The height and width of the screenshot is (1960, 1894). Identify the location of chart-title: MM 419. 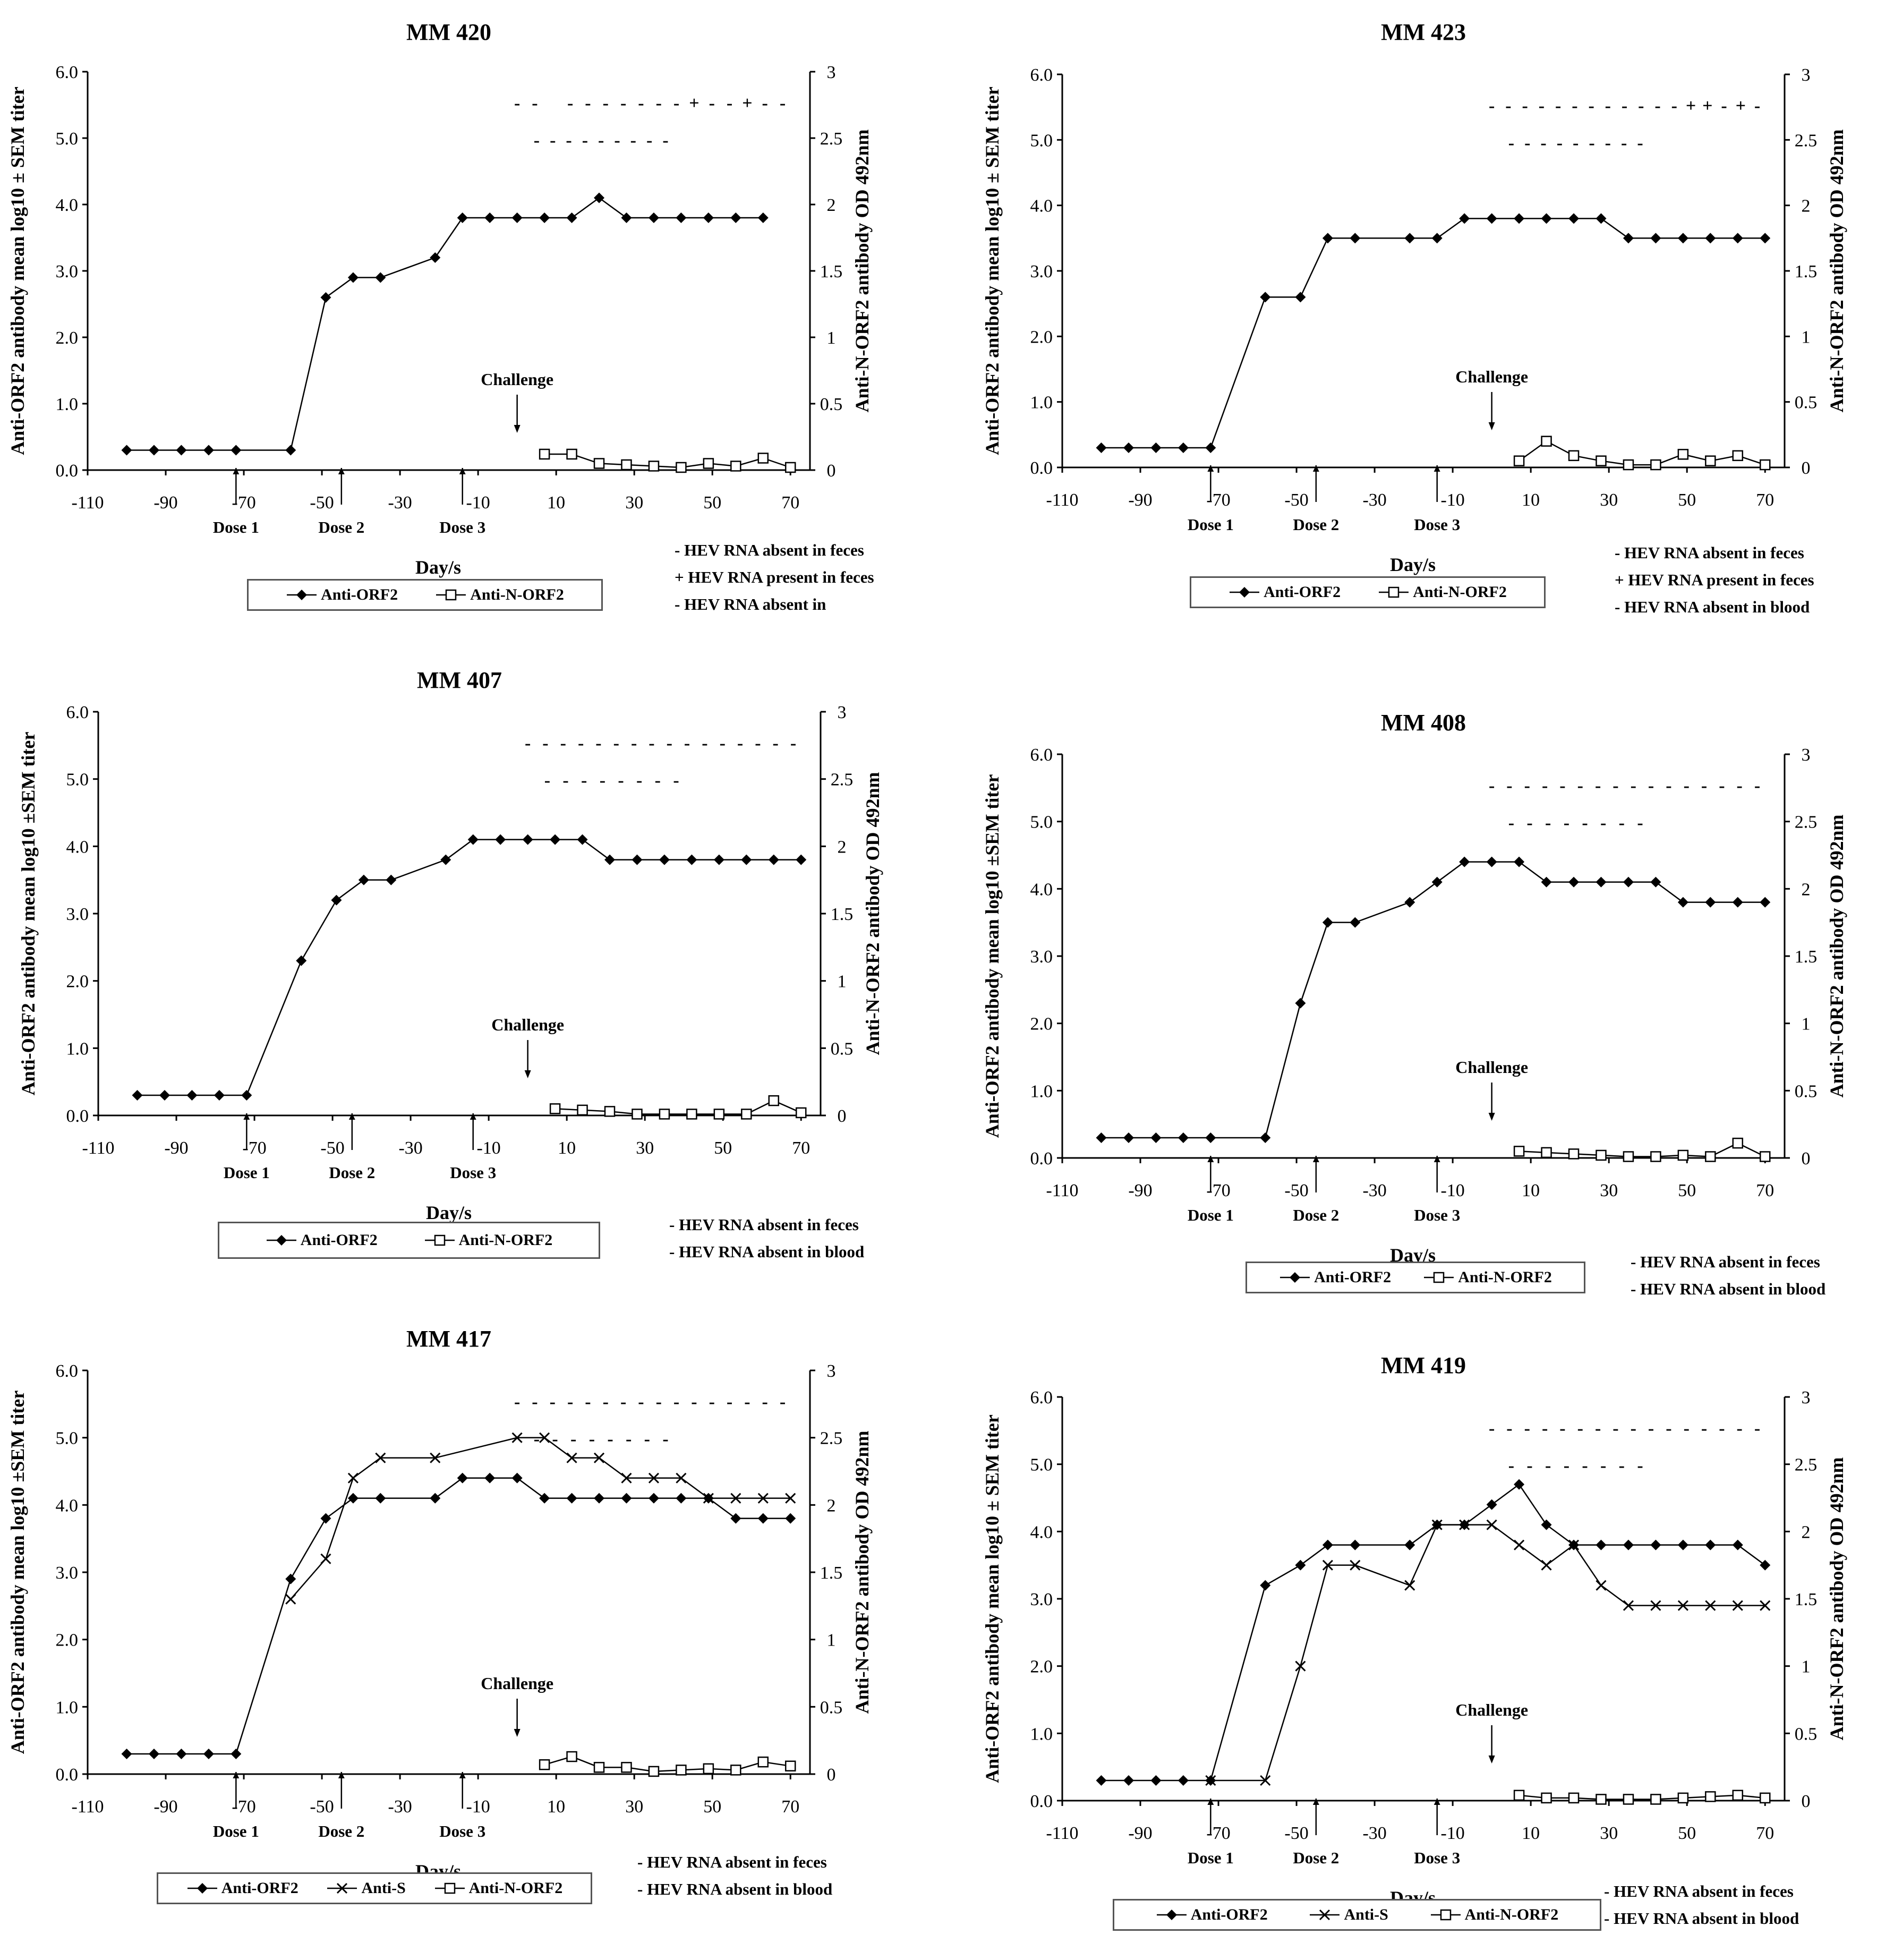
(1423, 1365).